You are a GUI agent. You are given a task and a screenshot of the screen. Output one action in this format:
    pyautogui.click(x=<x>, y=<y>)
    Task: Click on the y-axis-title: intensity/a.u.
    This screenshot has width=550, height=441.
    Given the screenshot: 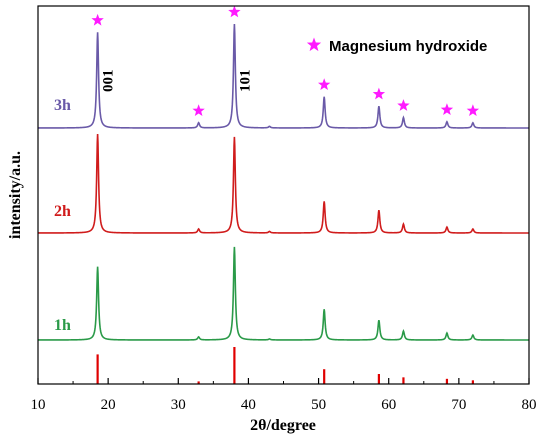 What is the action you would take?
    pyautogui.click(x=15, y=195)
    